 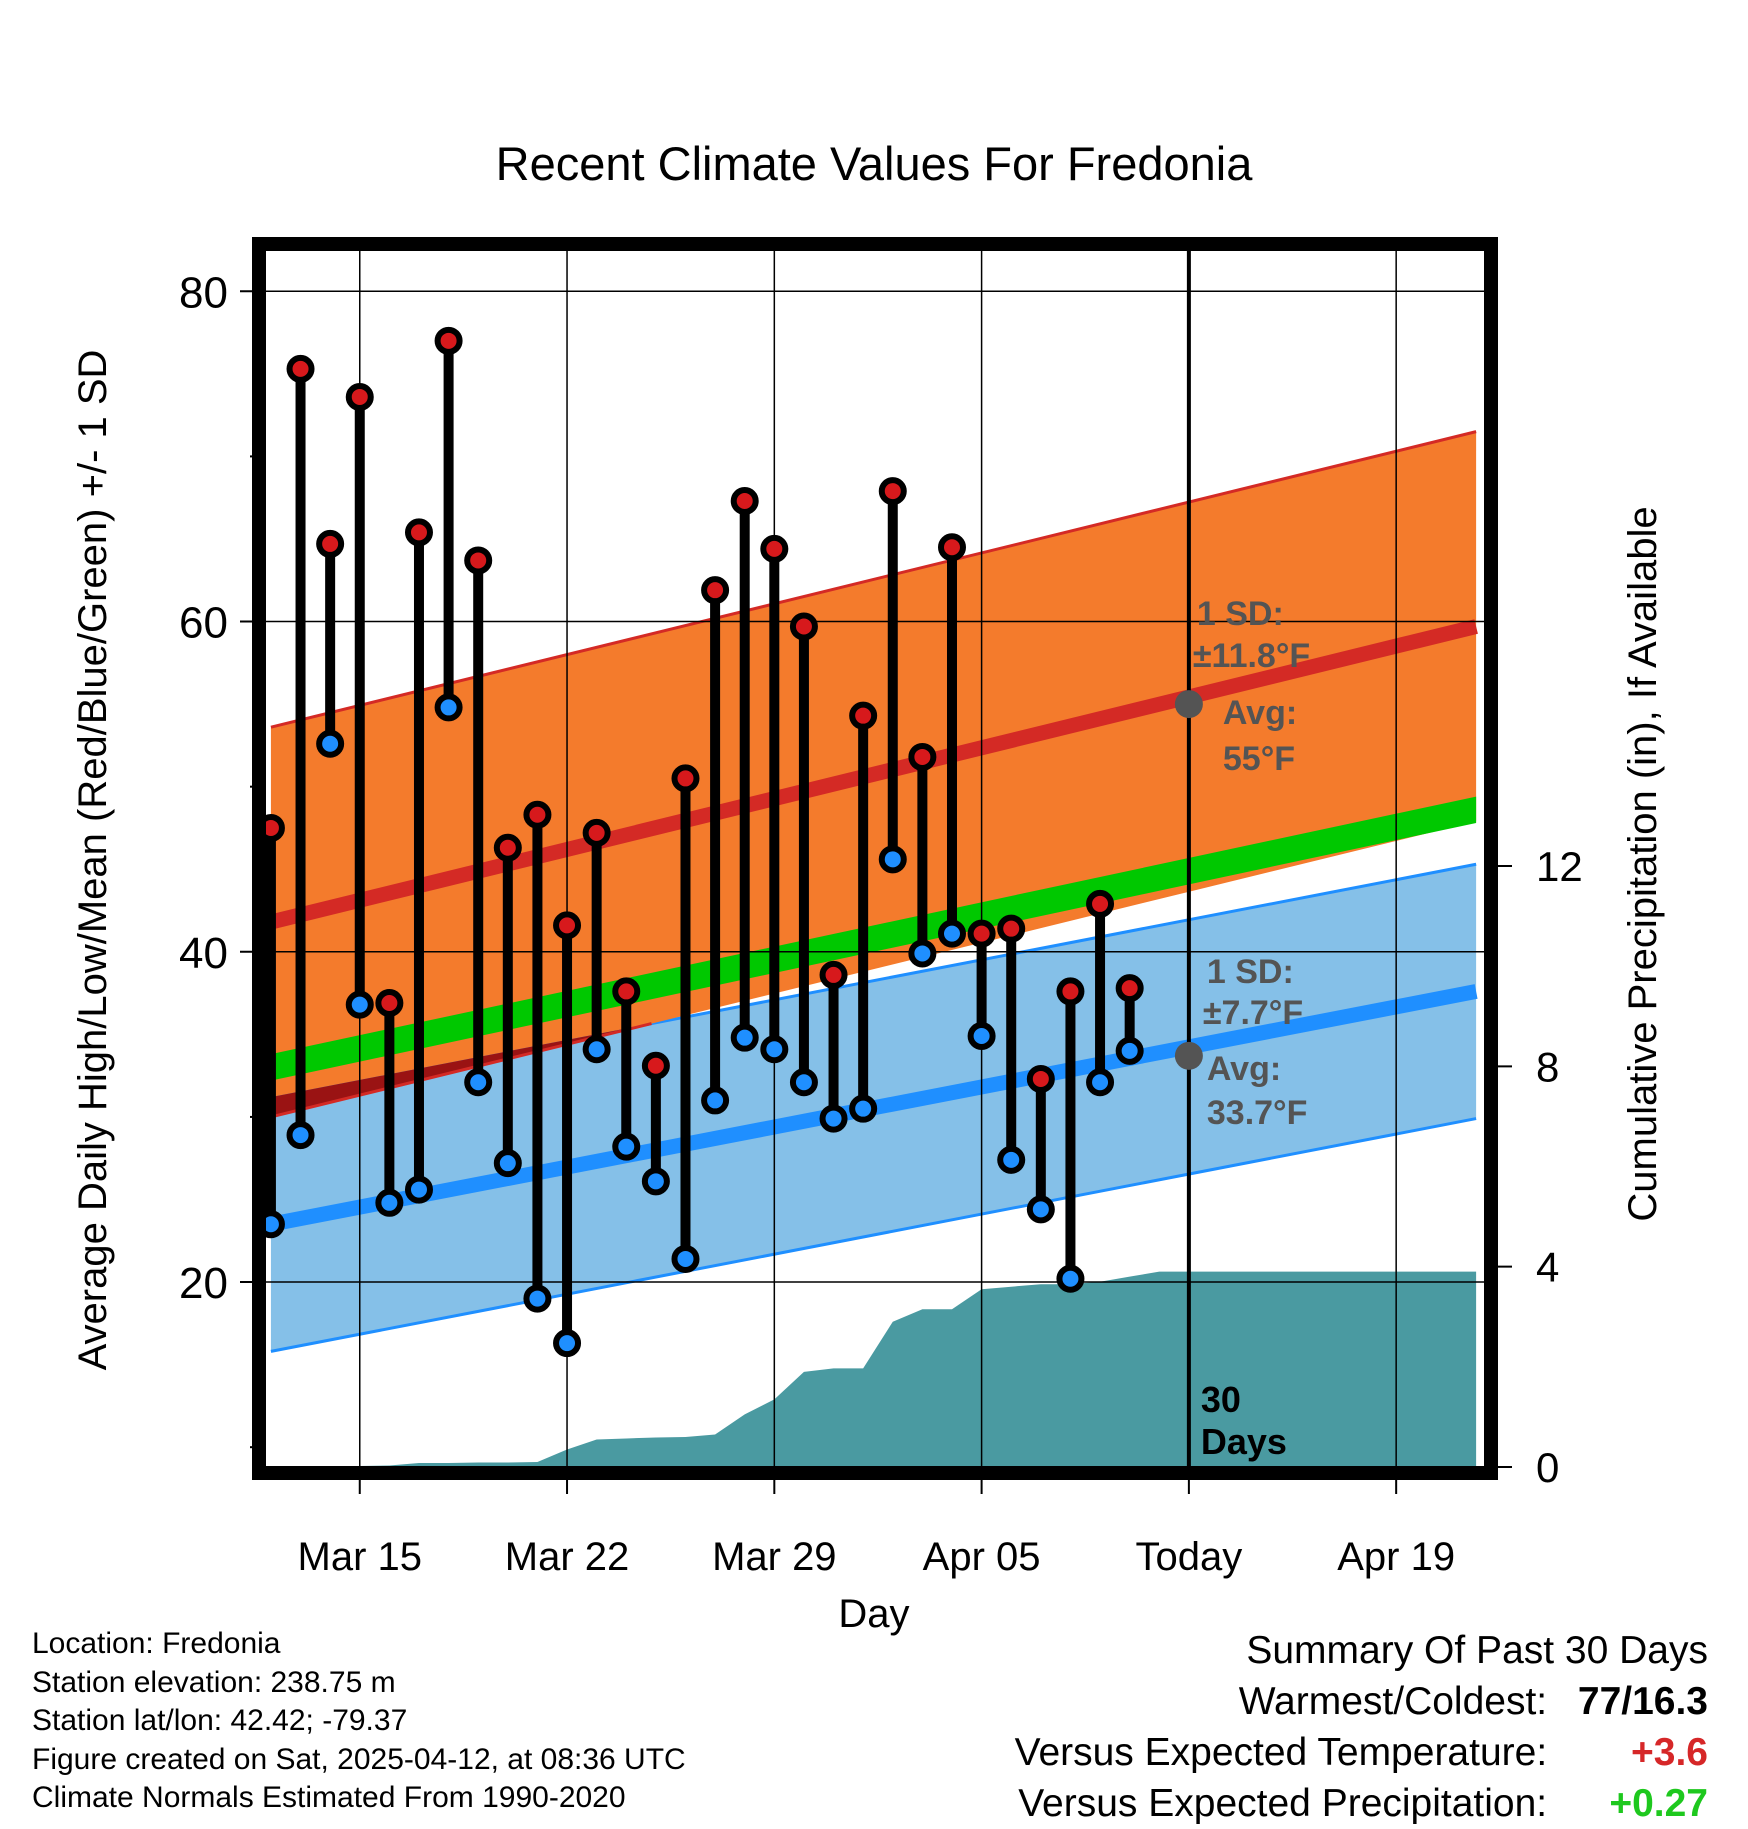 What do you see at coordinates (1642, 1701) in the screenshot?
I see `warmest-coldest-value: 77/16.3` at bounding box center [1642, 1701].